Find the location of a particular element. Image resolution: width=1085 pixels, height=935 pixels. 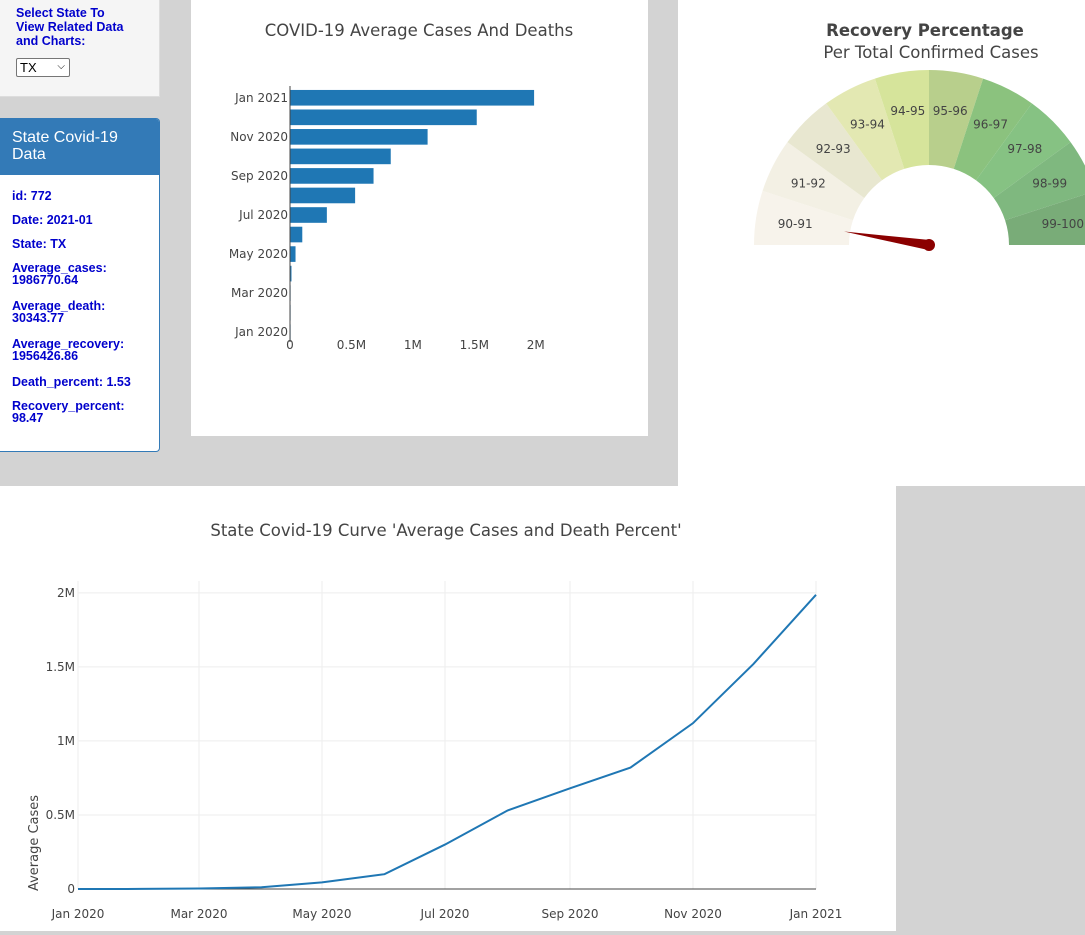

info-recovery-percent: Recovery_percent: 98.47 is located at coordinates (82, 412).